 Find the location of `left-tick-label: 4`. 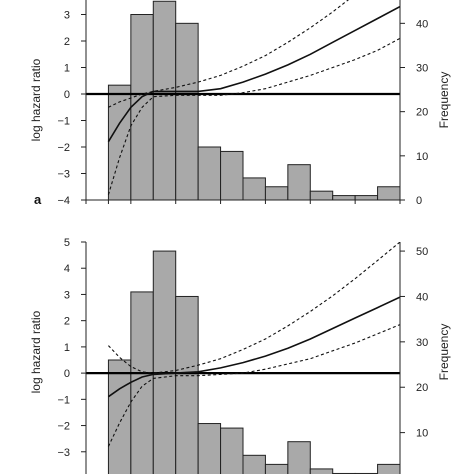

left-tick-label: 4 is located at coordinates (67, 269).